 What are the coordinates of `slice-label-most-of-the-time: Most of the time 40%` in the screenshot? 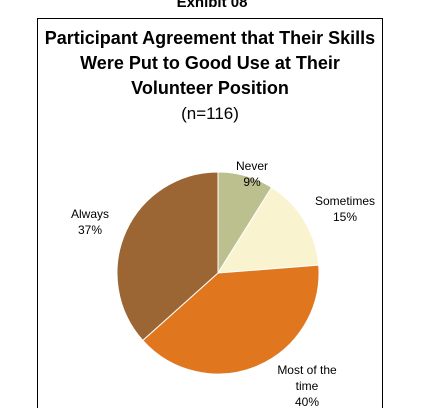 It's located at (307, 386).